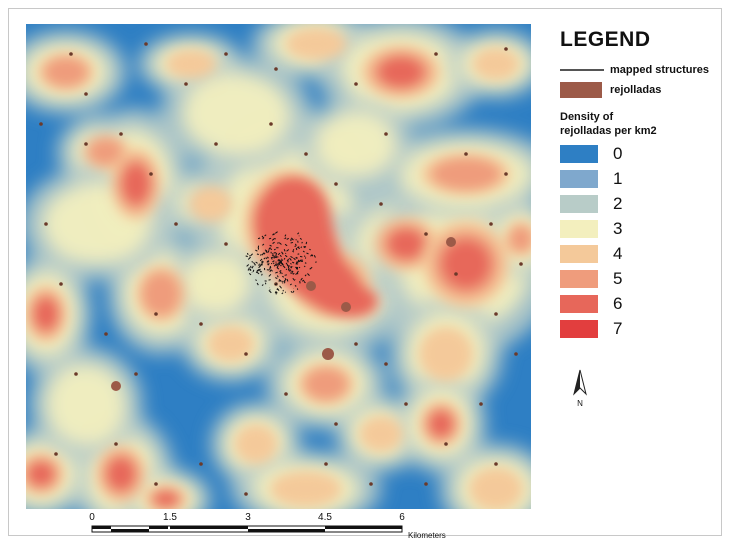 The height and width of the screenshot is (544, 730). Describe the element at coordinates (636, 90) in the screenshot. I see `rejolladas-label: rejolladas` at that location.